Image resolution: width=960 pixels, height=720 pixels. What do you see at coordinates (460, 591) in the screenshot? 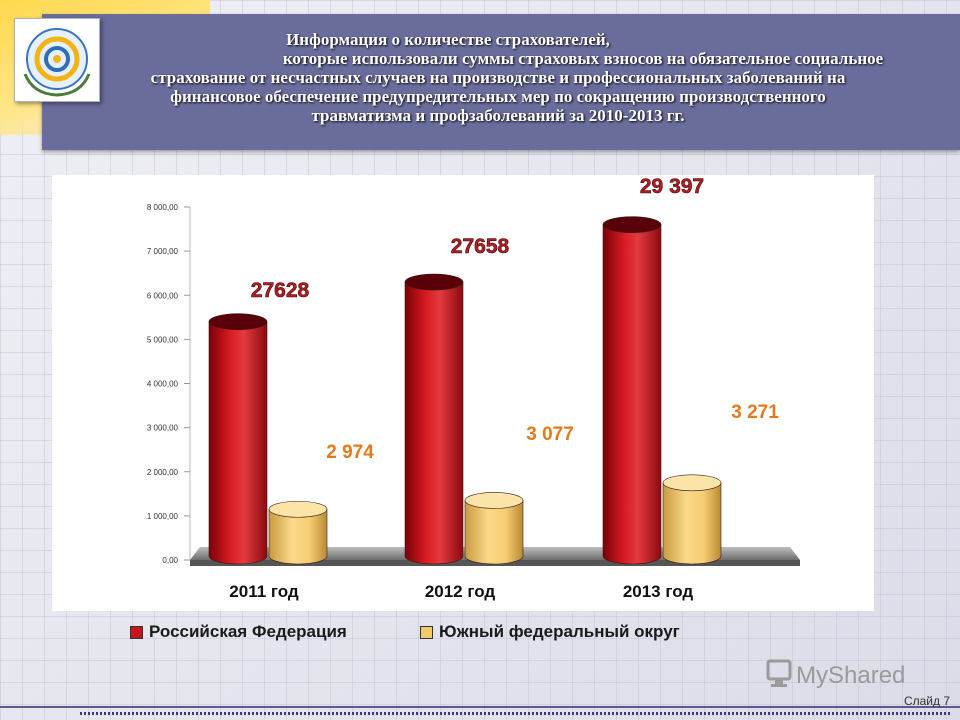
I see `x-category-label: 2012 год` at bounding box center [460, 591].